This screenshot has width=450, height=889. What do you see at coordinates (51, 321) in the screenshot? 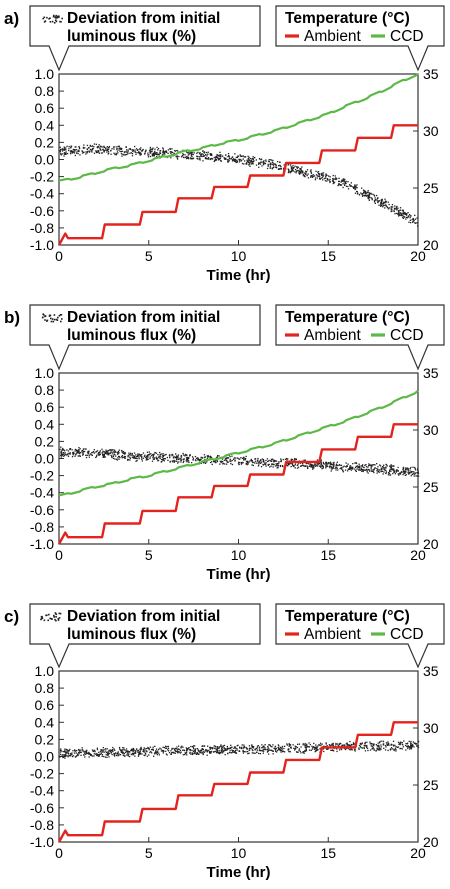
I see `legend-dots-symbol-point` at bounding box center [51, 321].